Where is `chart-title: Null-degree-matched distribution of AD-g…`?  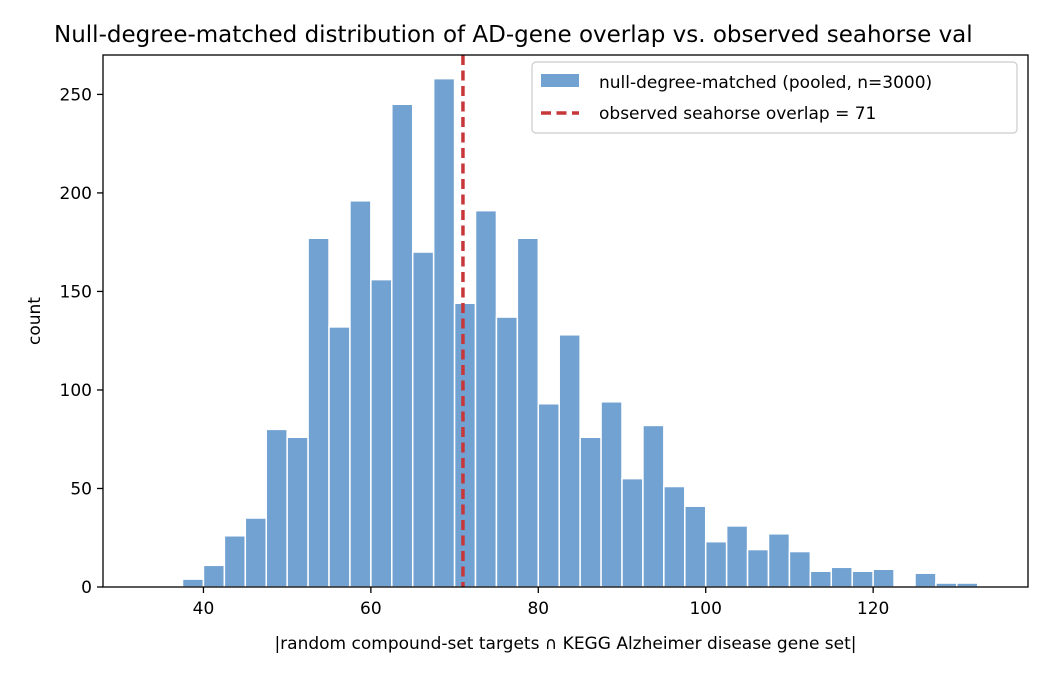
chart-title: Null-degree-matched distribution of AD-g… is located at coordinates (513, 35).